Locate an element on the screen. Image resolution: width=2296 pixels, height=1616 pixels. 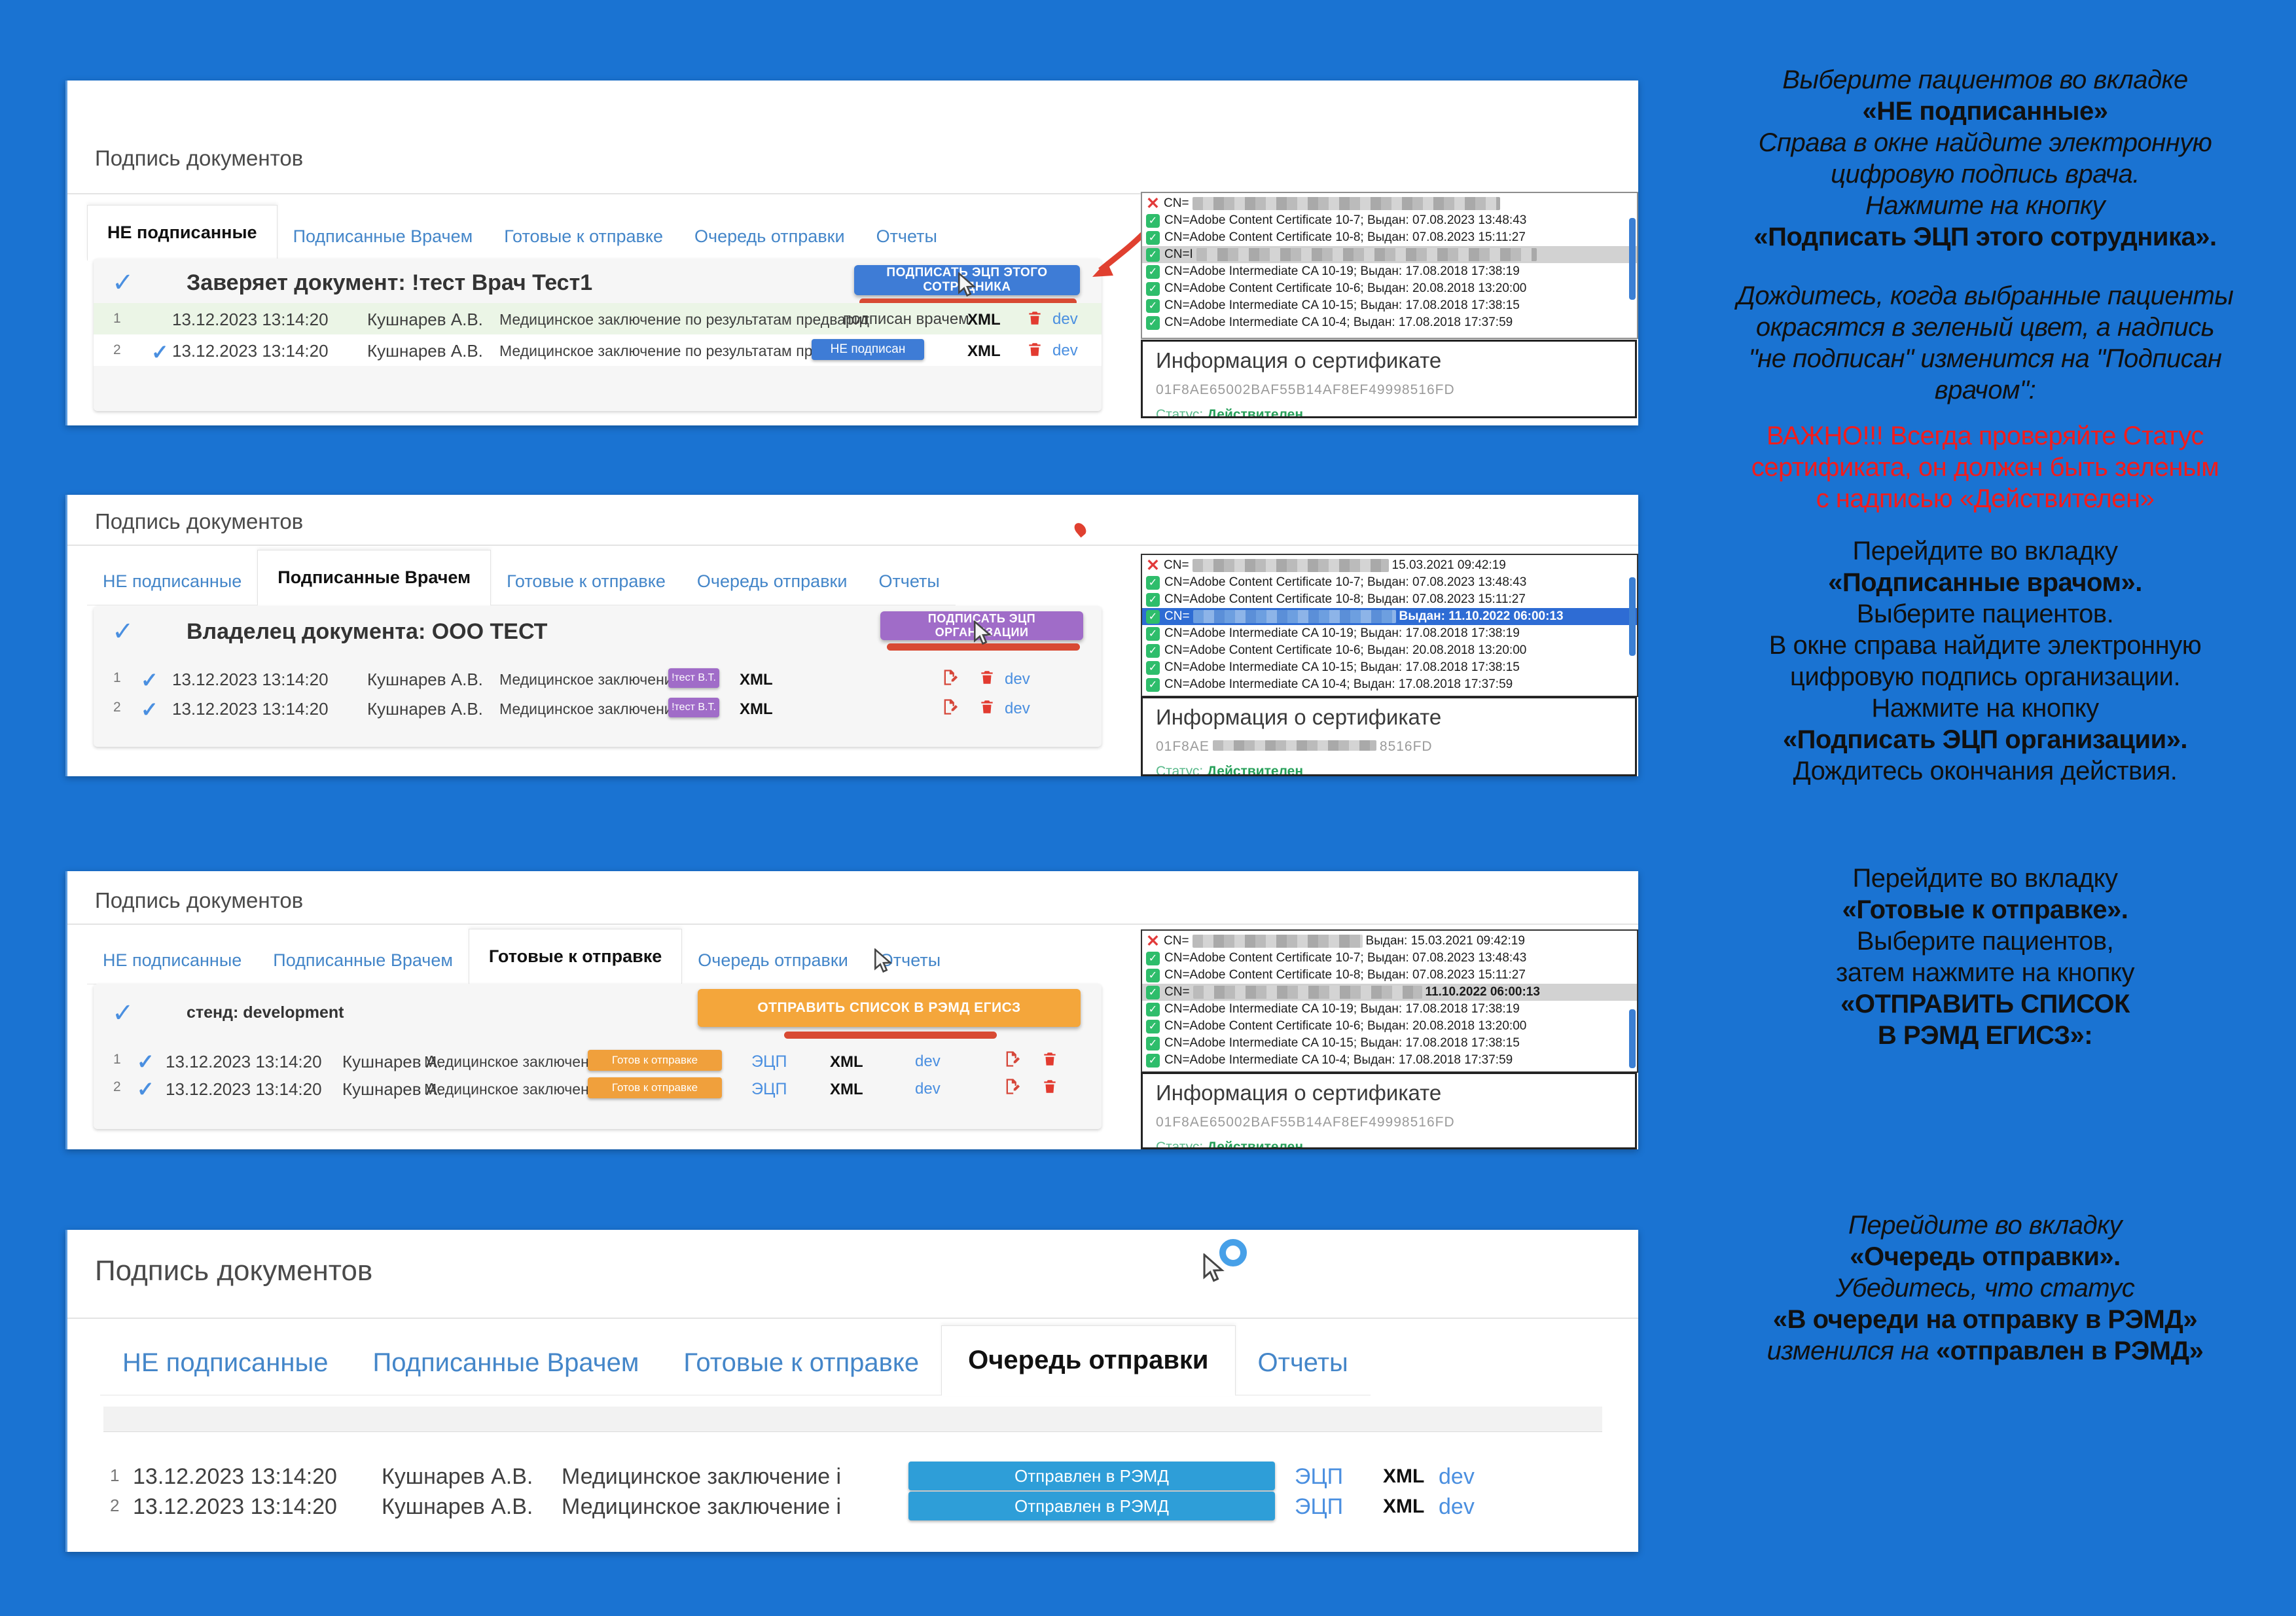
cell-document: Медицинское заключение і is located at coordinates (518, 1089).